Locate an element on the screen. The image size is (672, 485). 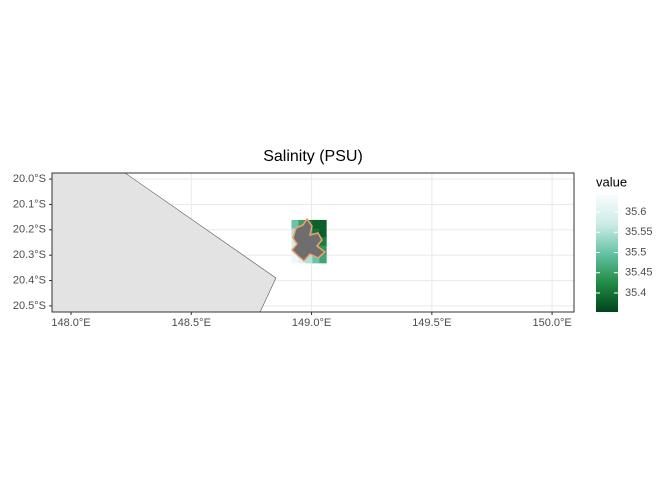
reef is located at coordinates (308, 240).